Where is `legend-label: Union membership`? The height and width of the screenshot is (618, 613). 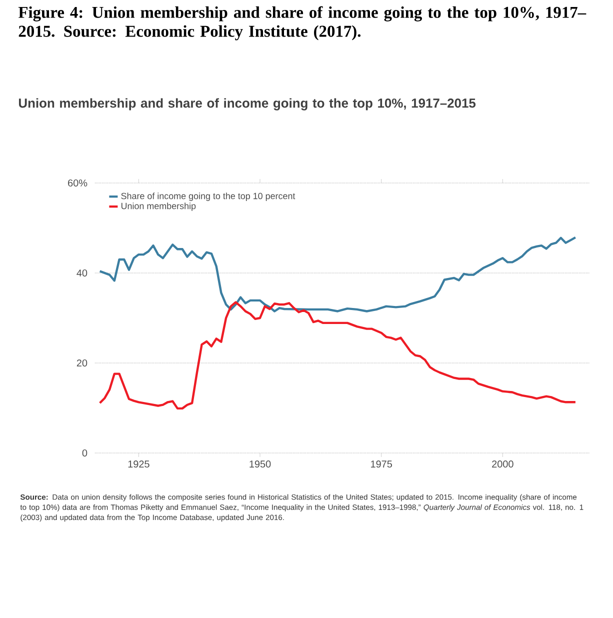
legend-label: Union membership is located at coordinates (158, 206).